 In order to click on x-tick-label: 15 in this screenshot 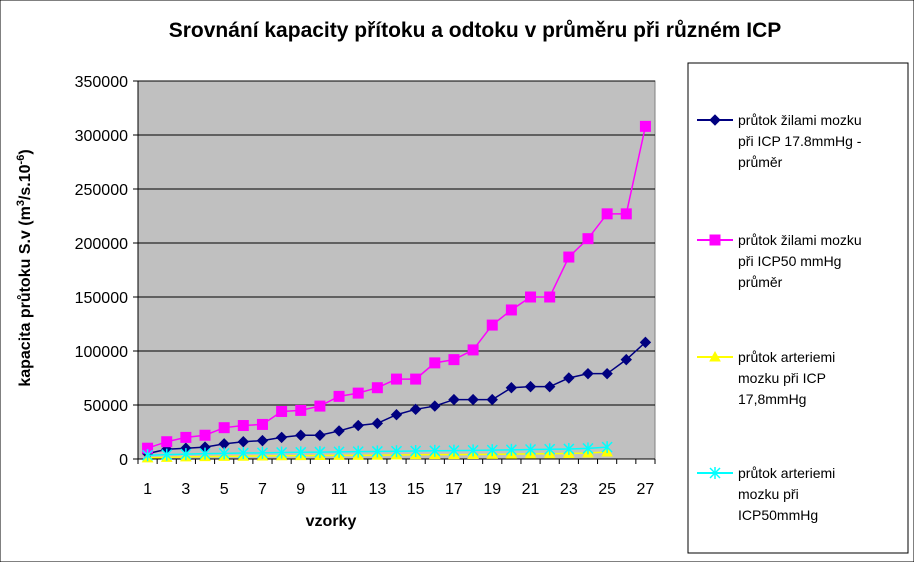, I will do `click(416, 489)`.